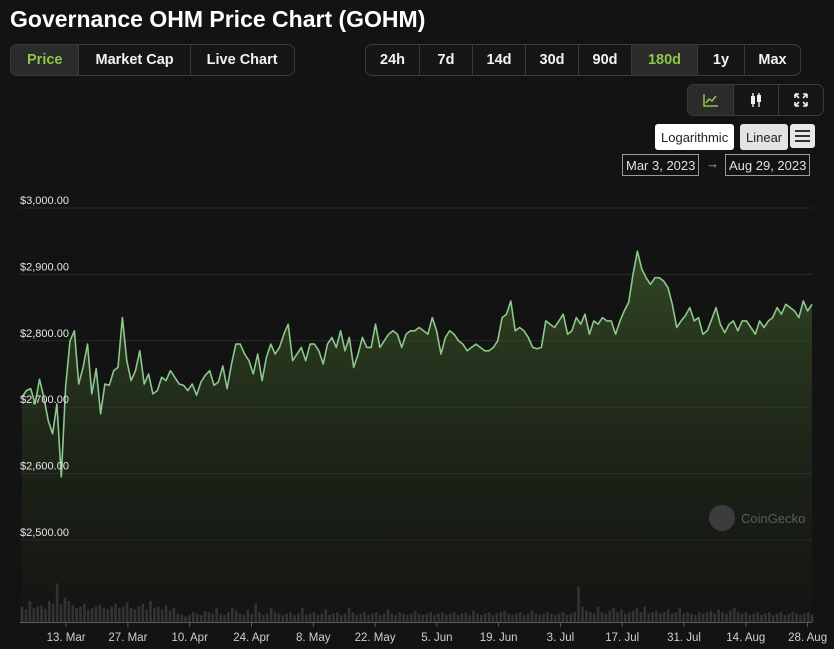 The height and width of the screenshot is (649, 834). I want to click on range-tab-90d: 90d, so click(604, 60).